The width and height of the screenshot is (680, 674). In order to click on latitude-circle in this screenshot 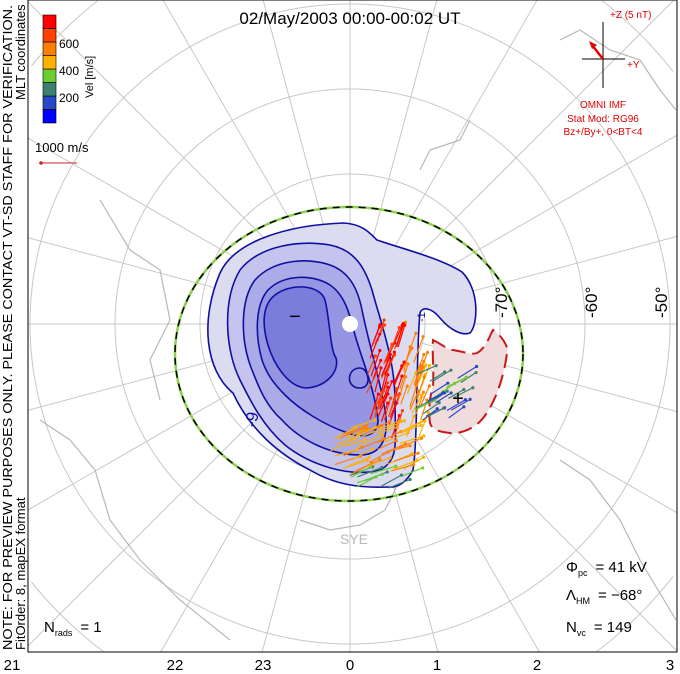, I will do `click(67, 616)`.